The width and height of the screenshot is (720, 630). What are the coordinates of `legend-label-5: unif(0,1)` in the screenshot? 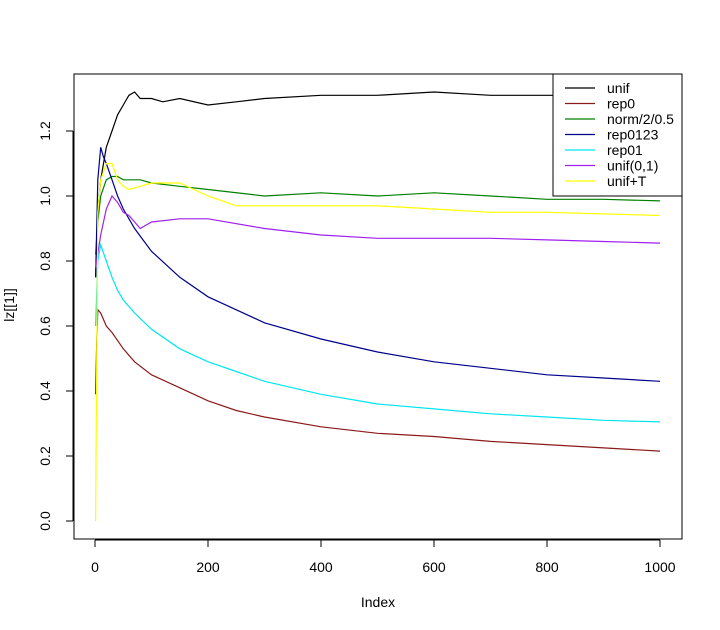 It's located at (632, 166).